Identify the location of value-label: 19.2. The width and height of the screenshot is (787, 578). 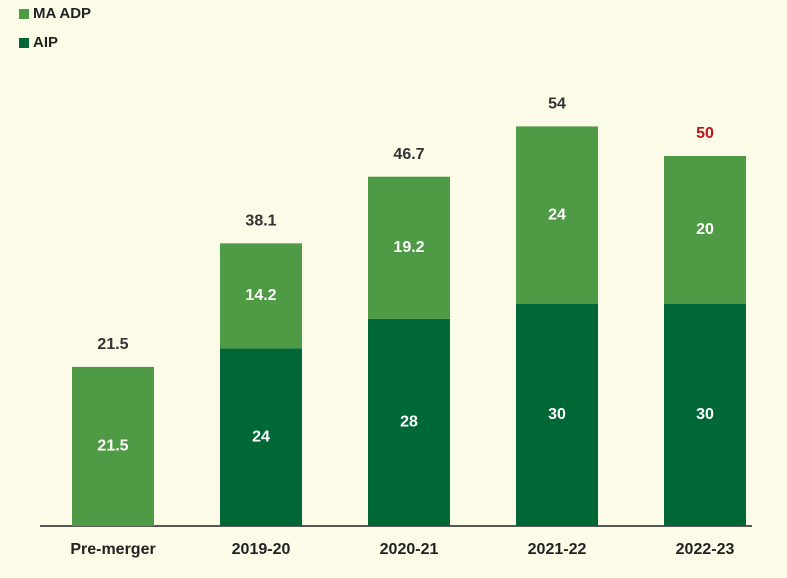
(408, 247).